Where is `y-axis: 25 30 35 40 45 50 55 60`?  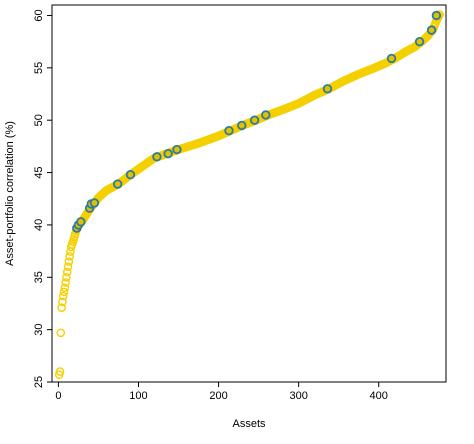 y-axis: 25 30 35 40 45 50 55 60 is located at coordinates (42, 198).